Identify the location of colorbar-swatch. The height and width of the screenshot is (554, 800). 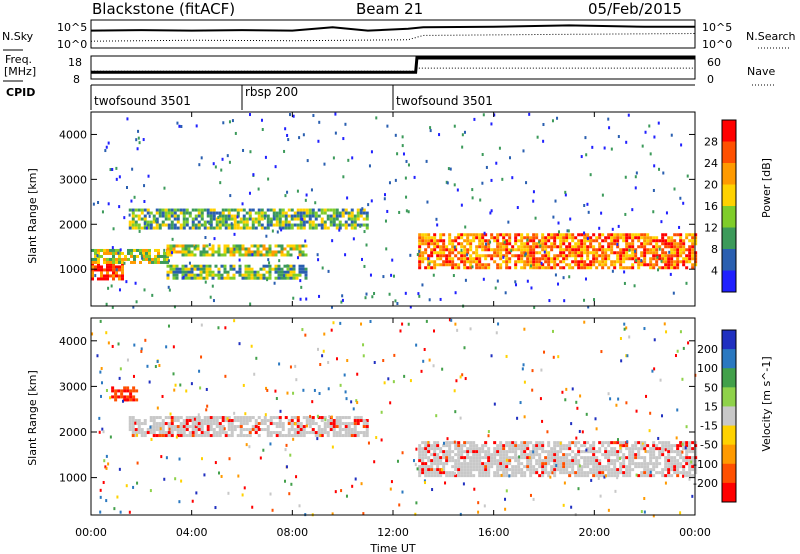
(729, 473).